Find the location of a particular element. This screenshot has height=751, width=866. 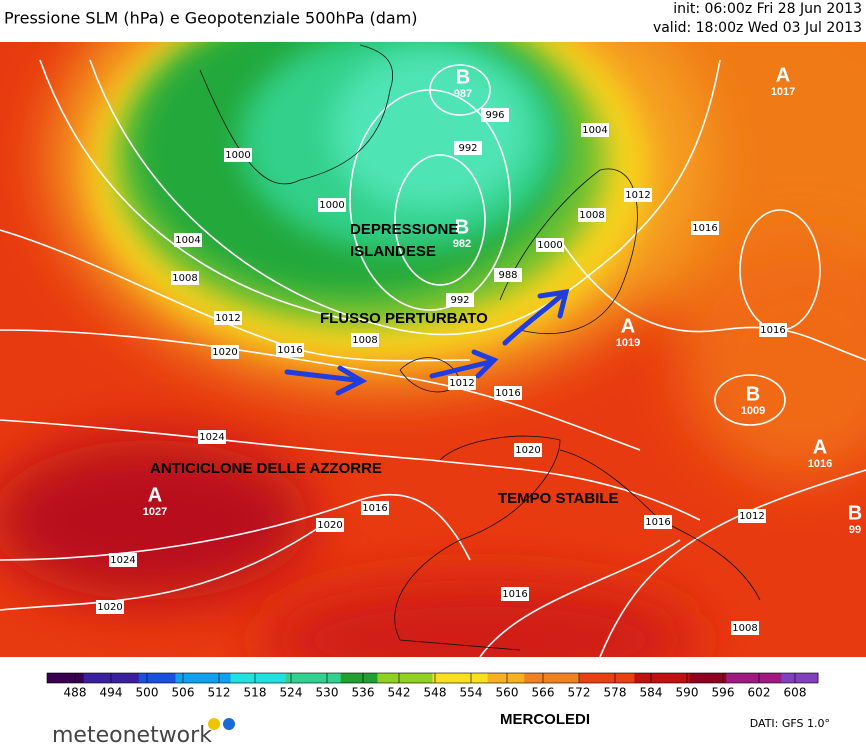

colorbar-tick-label: 596 is located at coordinates (723, 693).